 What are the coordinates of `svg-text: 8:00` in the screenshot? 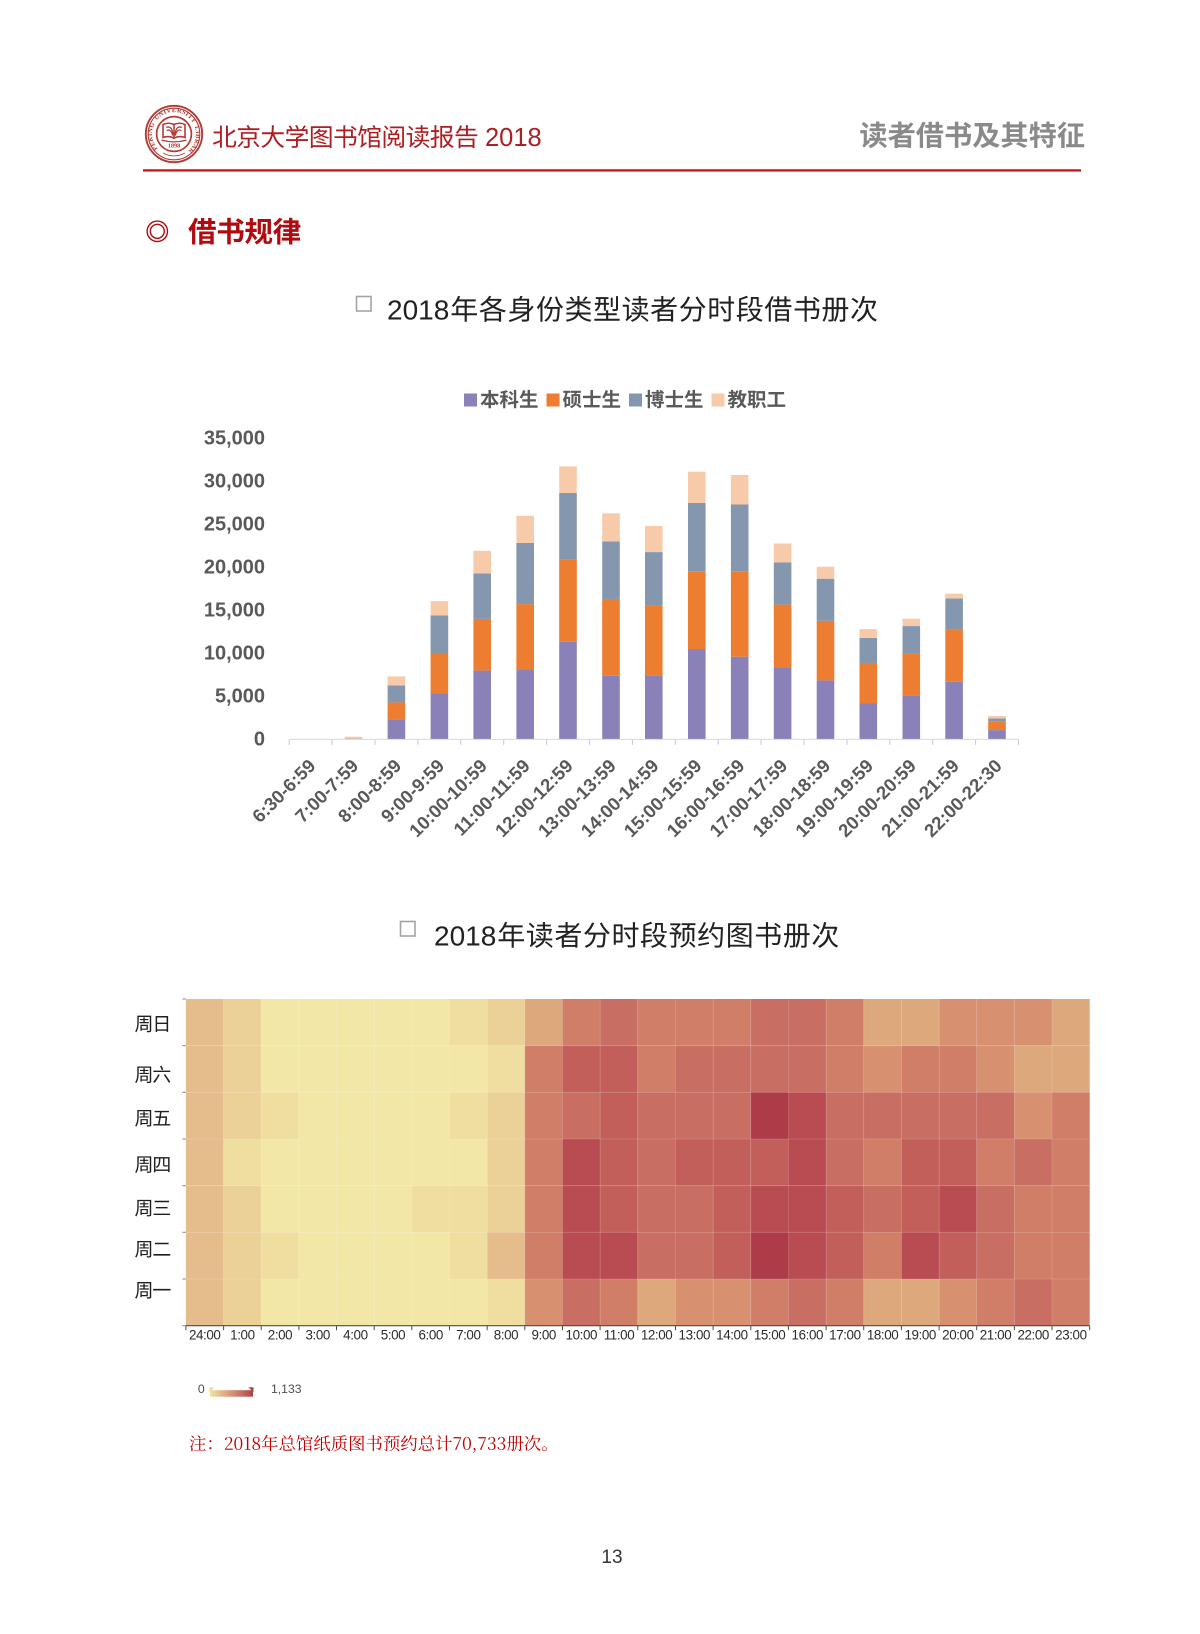 It's located at (506, 1335).